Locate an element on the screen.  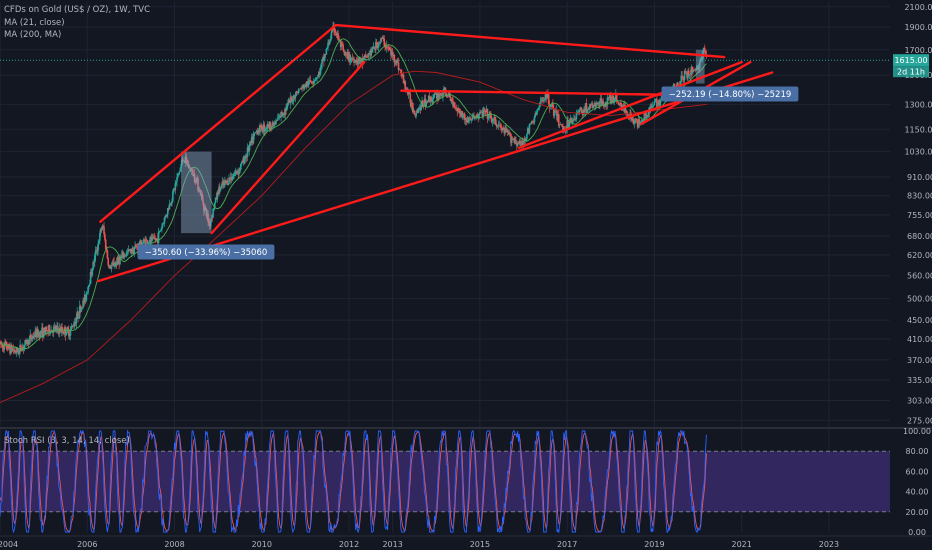
measure-label-text: −350.60 (−33.96%) −35060 is located at coordinates (206, 253).